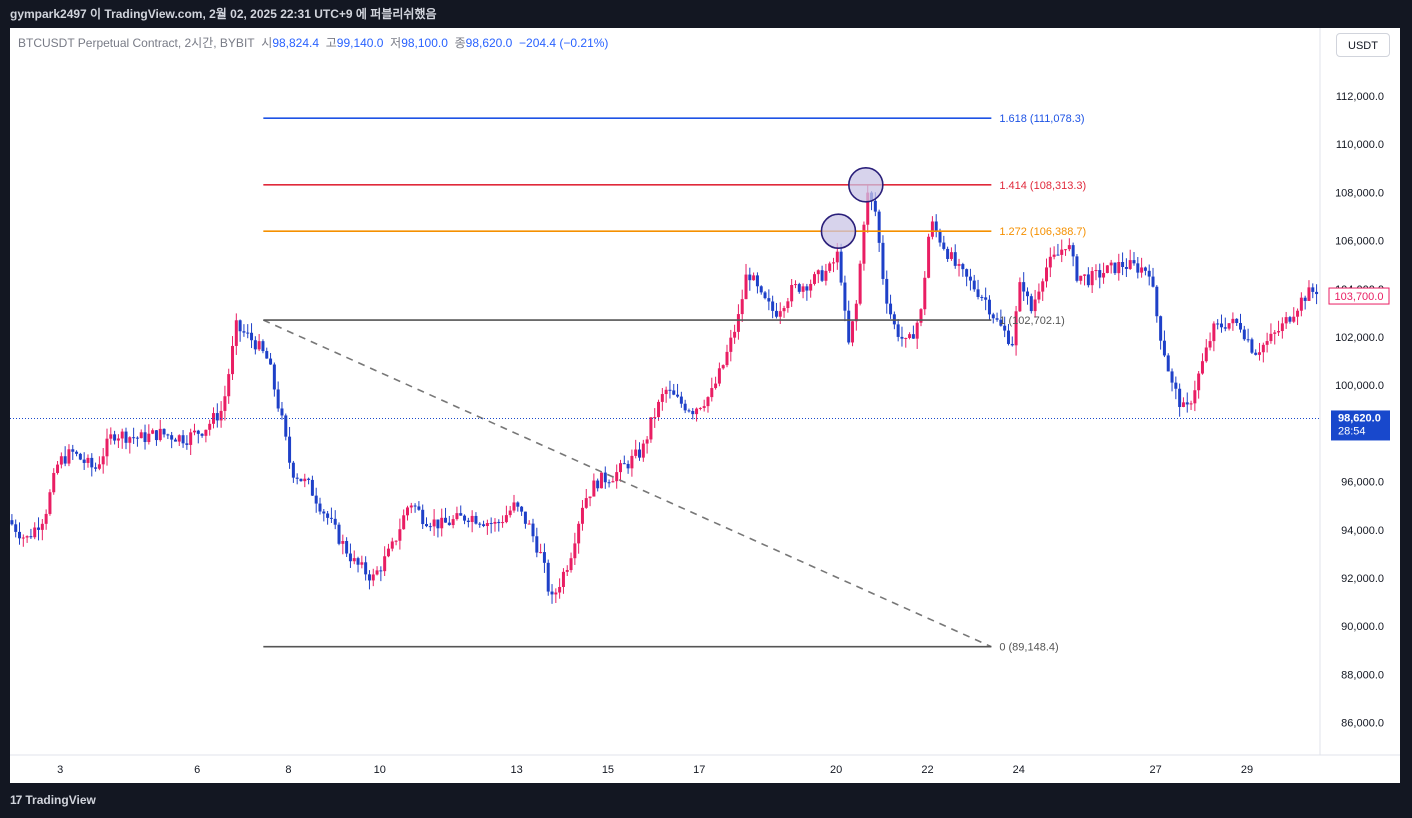  Describe the element at coordinates (53, 800) in the screenshot. I see `tradingview-logo: 17 TradingView` at that location.